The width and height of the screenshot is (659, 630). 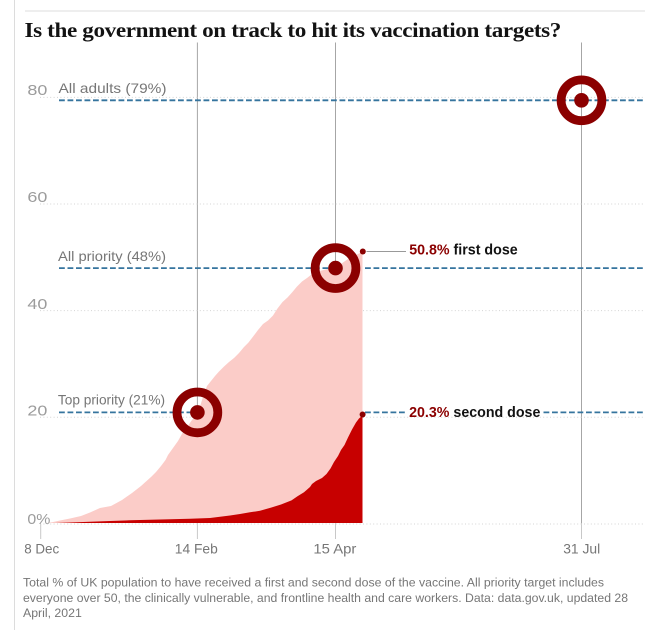 What do you see at coordinates (37, 91) in the screenshot?
I see `svg-text: 80` at bounding box center [37, 91].